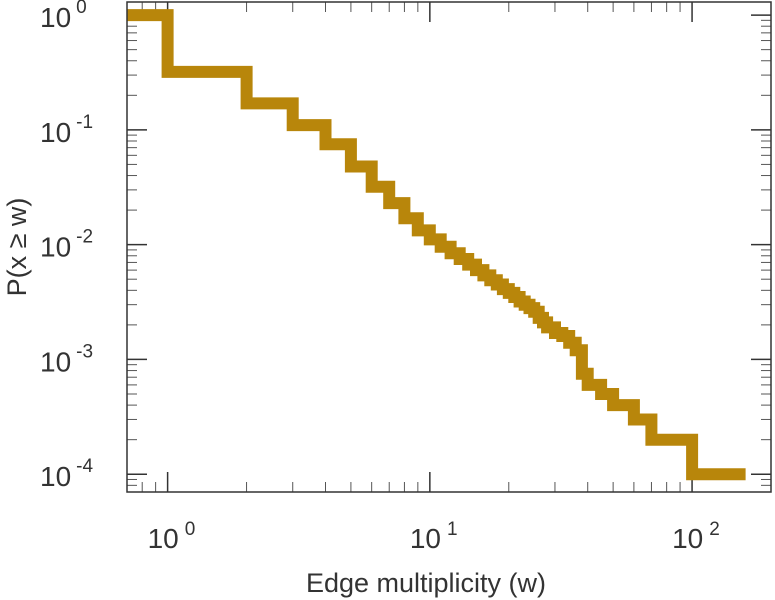  I want to click on y-axis-label: P(x ≥ w), so click(17, 247).